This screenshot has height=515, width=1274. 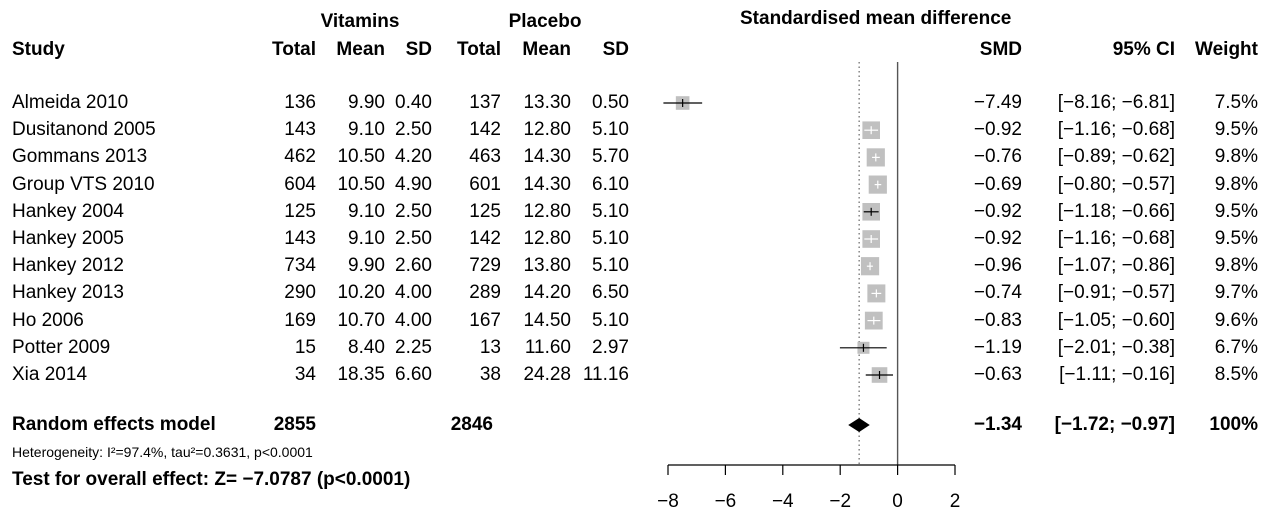 What do you see at coordinates (68, 238) in the screenshot?
I see `study-name: Hankey 2005` at bounding box center [68, 238].